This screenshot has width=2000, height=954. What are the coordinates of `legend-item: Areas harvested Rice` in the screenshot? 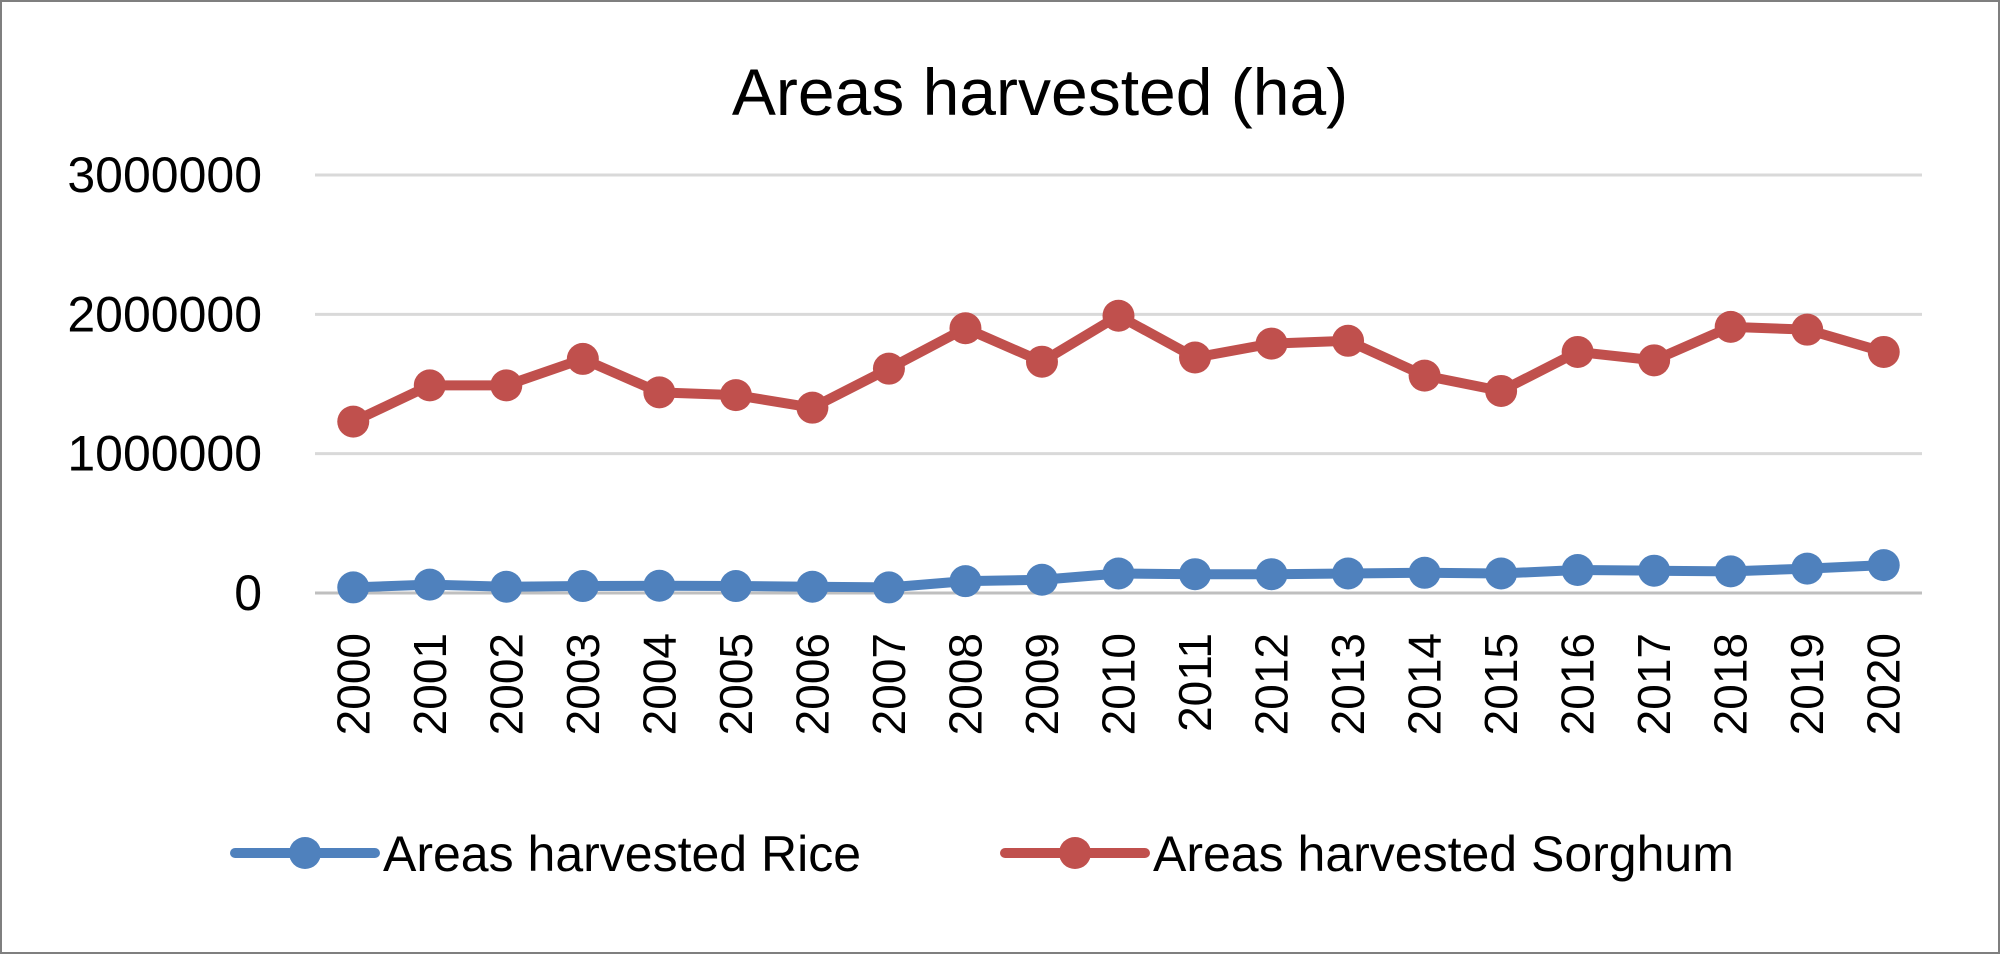 It's located at (545, 854).